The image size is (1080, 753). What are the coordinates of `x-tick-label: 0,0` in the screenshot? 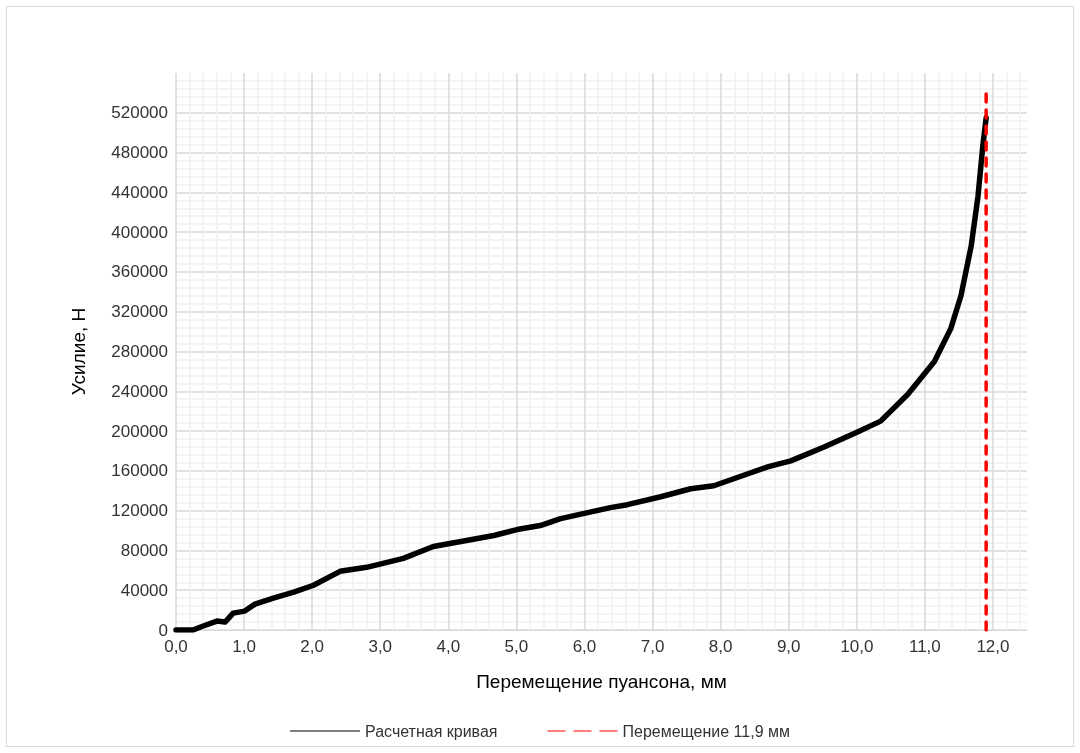 It's located at (176, 646).